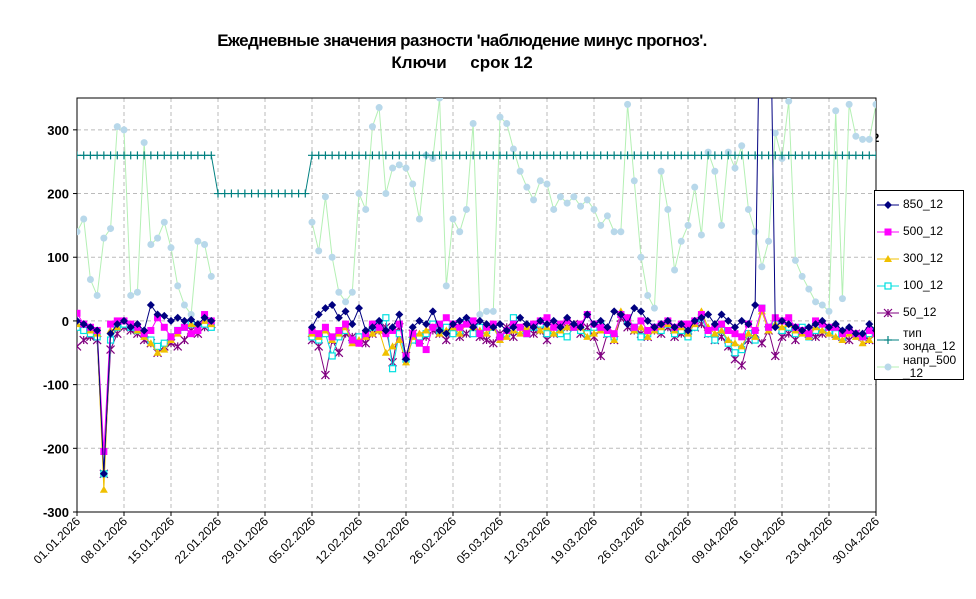 The image size is (976, 599). What do you see at coordinates (58, 130) in the screenshot?
I see `y-tick-label: 300` at bounding box center [58, 130].